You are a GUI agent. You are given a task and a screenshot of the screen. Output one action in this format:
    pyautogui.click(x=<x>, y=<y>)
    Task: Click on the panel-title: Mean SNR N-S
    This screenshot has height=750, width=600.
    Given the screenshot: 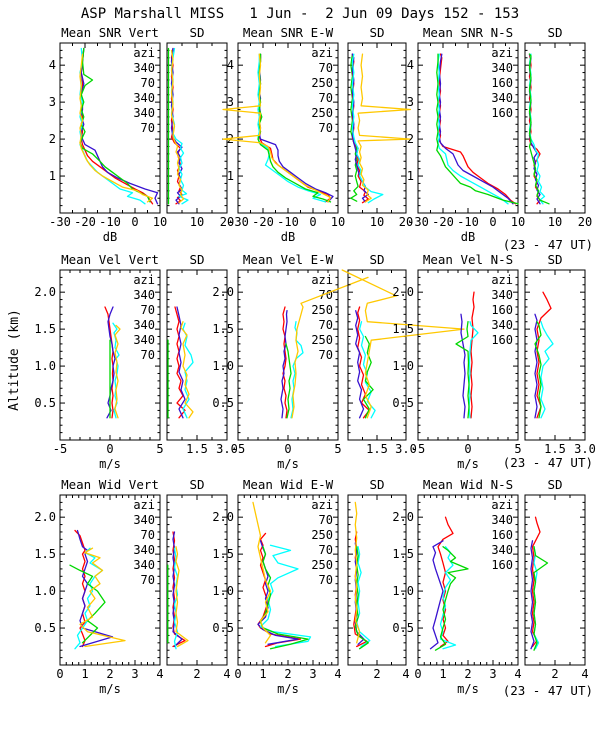 What is the action you would take?
    pyautogui.click(x=468, y=32)
    